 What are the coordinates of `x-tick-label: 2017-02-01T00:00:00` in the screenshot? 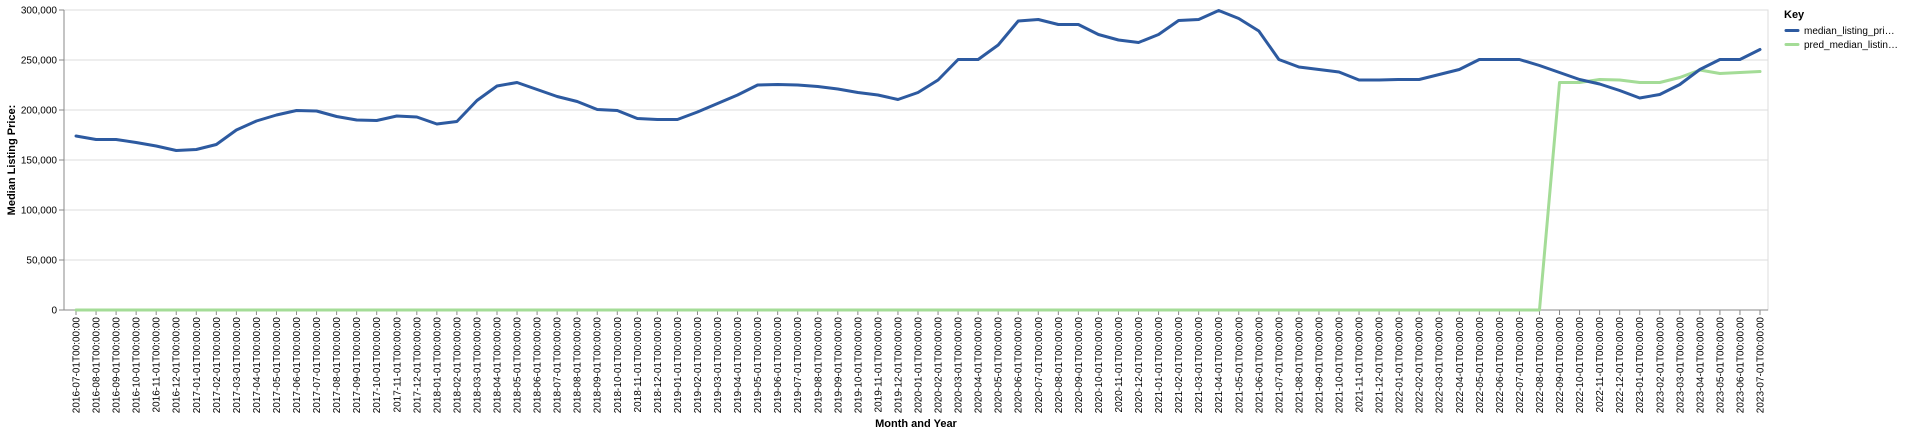 It's located at (217, 365).